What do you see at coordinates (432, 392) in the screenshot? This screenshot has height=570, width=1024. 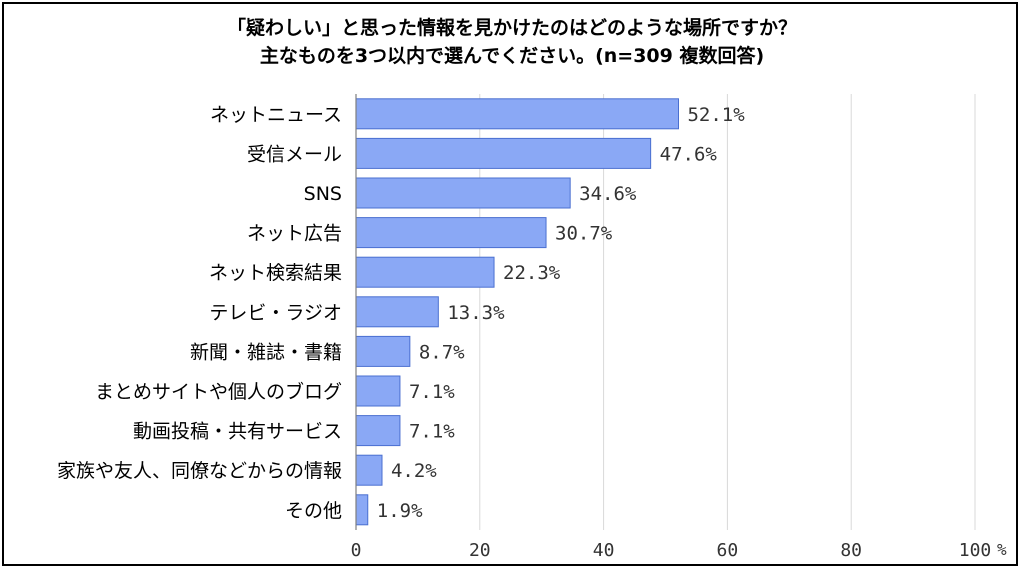 I see `value-label-7: 7.1%` at bounding box center [432, 392].